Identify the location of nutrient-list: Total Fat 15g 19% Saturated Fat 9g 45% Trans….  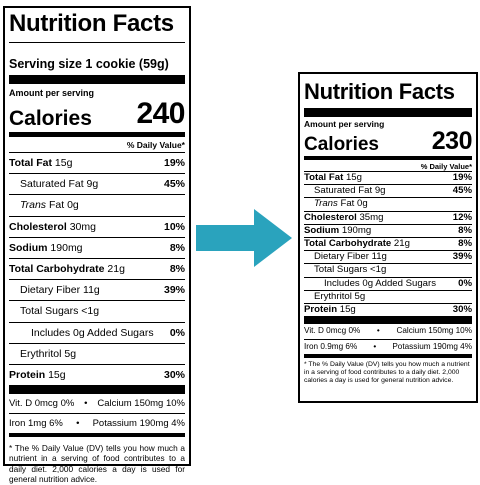
(388, 243).